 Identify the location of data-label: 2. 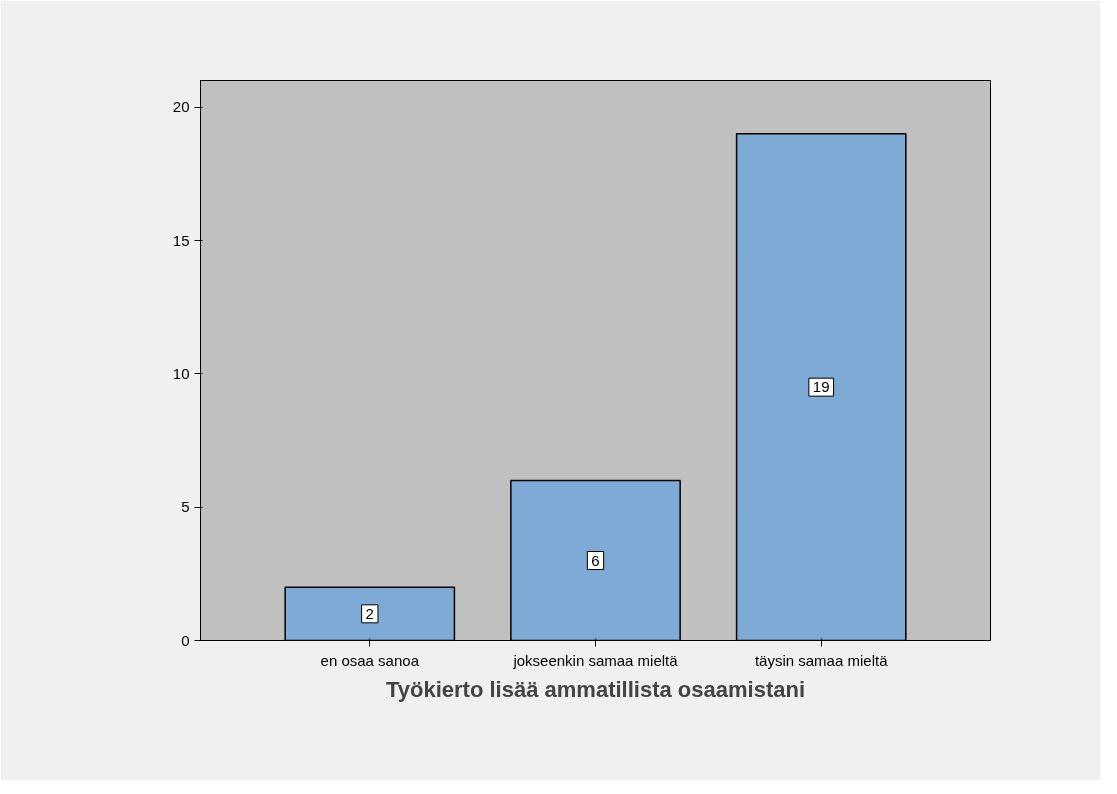
(369, 613).